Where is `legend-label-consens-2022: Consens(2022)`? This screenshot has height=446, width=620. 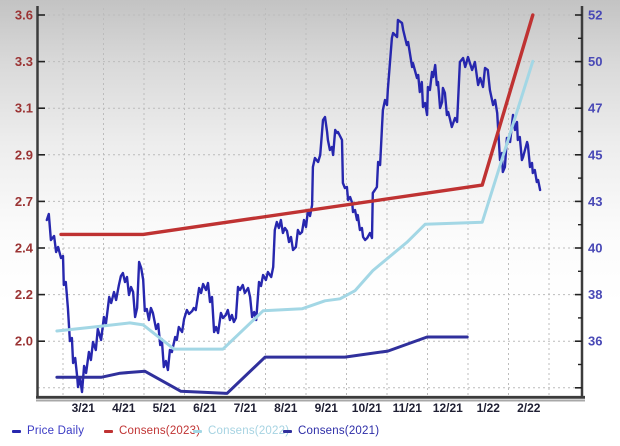 legend-label-consens-2022: Consens(2022) is located at coordinates (249, 431).